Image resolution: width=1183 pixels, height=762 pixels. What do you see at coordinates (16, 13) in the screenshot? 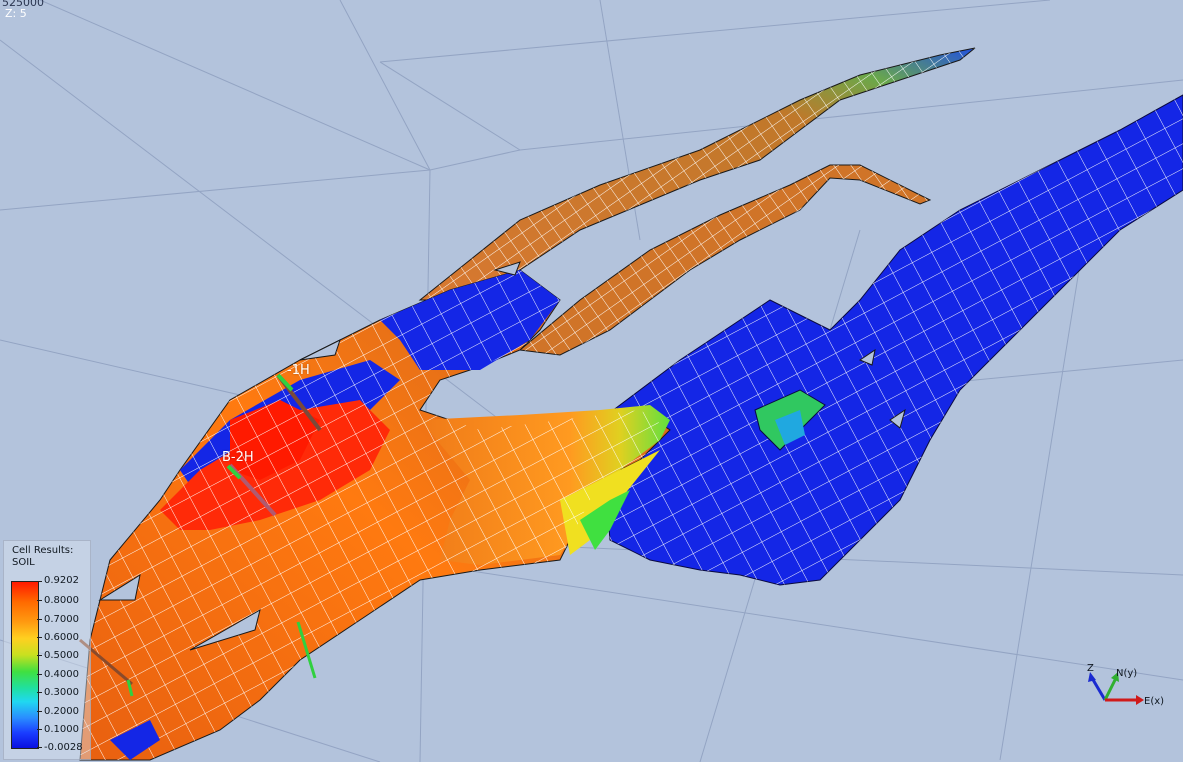
I see `z-scale-readout: Z: 5` at bounding box center [16, 13].